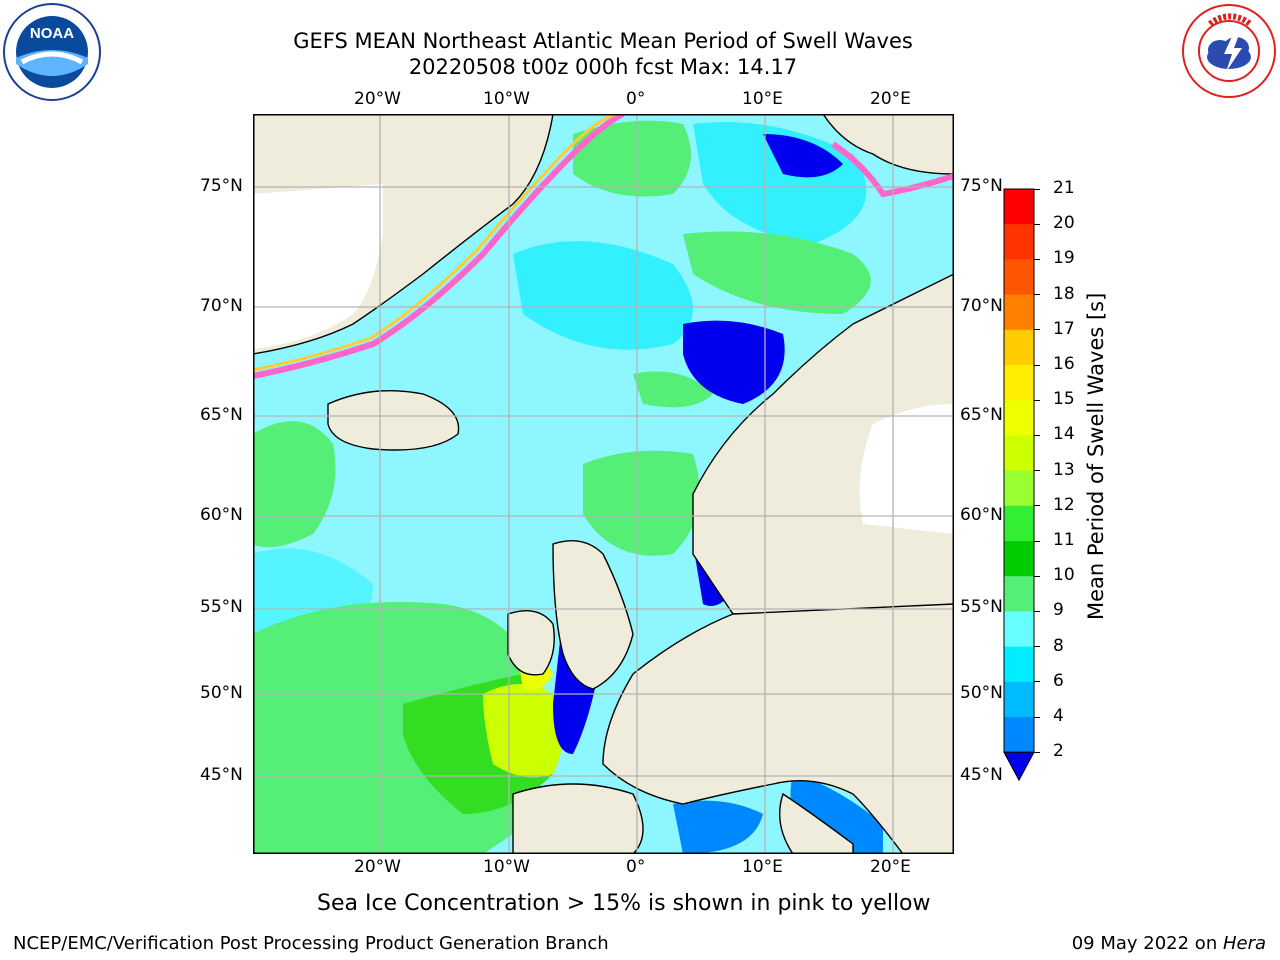 This screenshot has height=960, width=1280. Describe the element at coordinates (1064, 328) in the screenshot. I see `colorbar-label: 17` at that location.